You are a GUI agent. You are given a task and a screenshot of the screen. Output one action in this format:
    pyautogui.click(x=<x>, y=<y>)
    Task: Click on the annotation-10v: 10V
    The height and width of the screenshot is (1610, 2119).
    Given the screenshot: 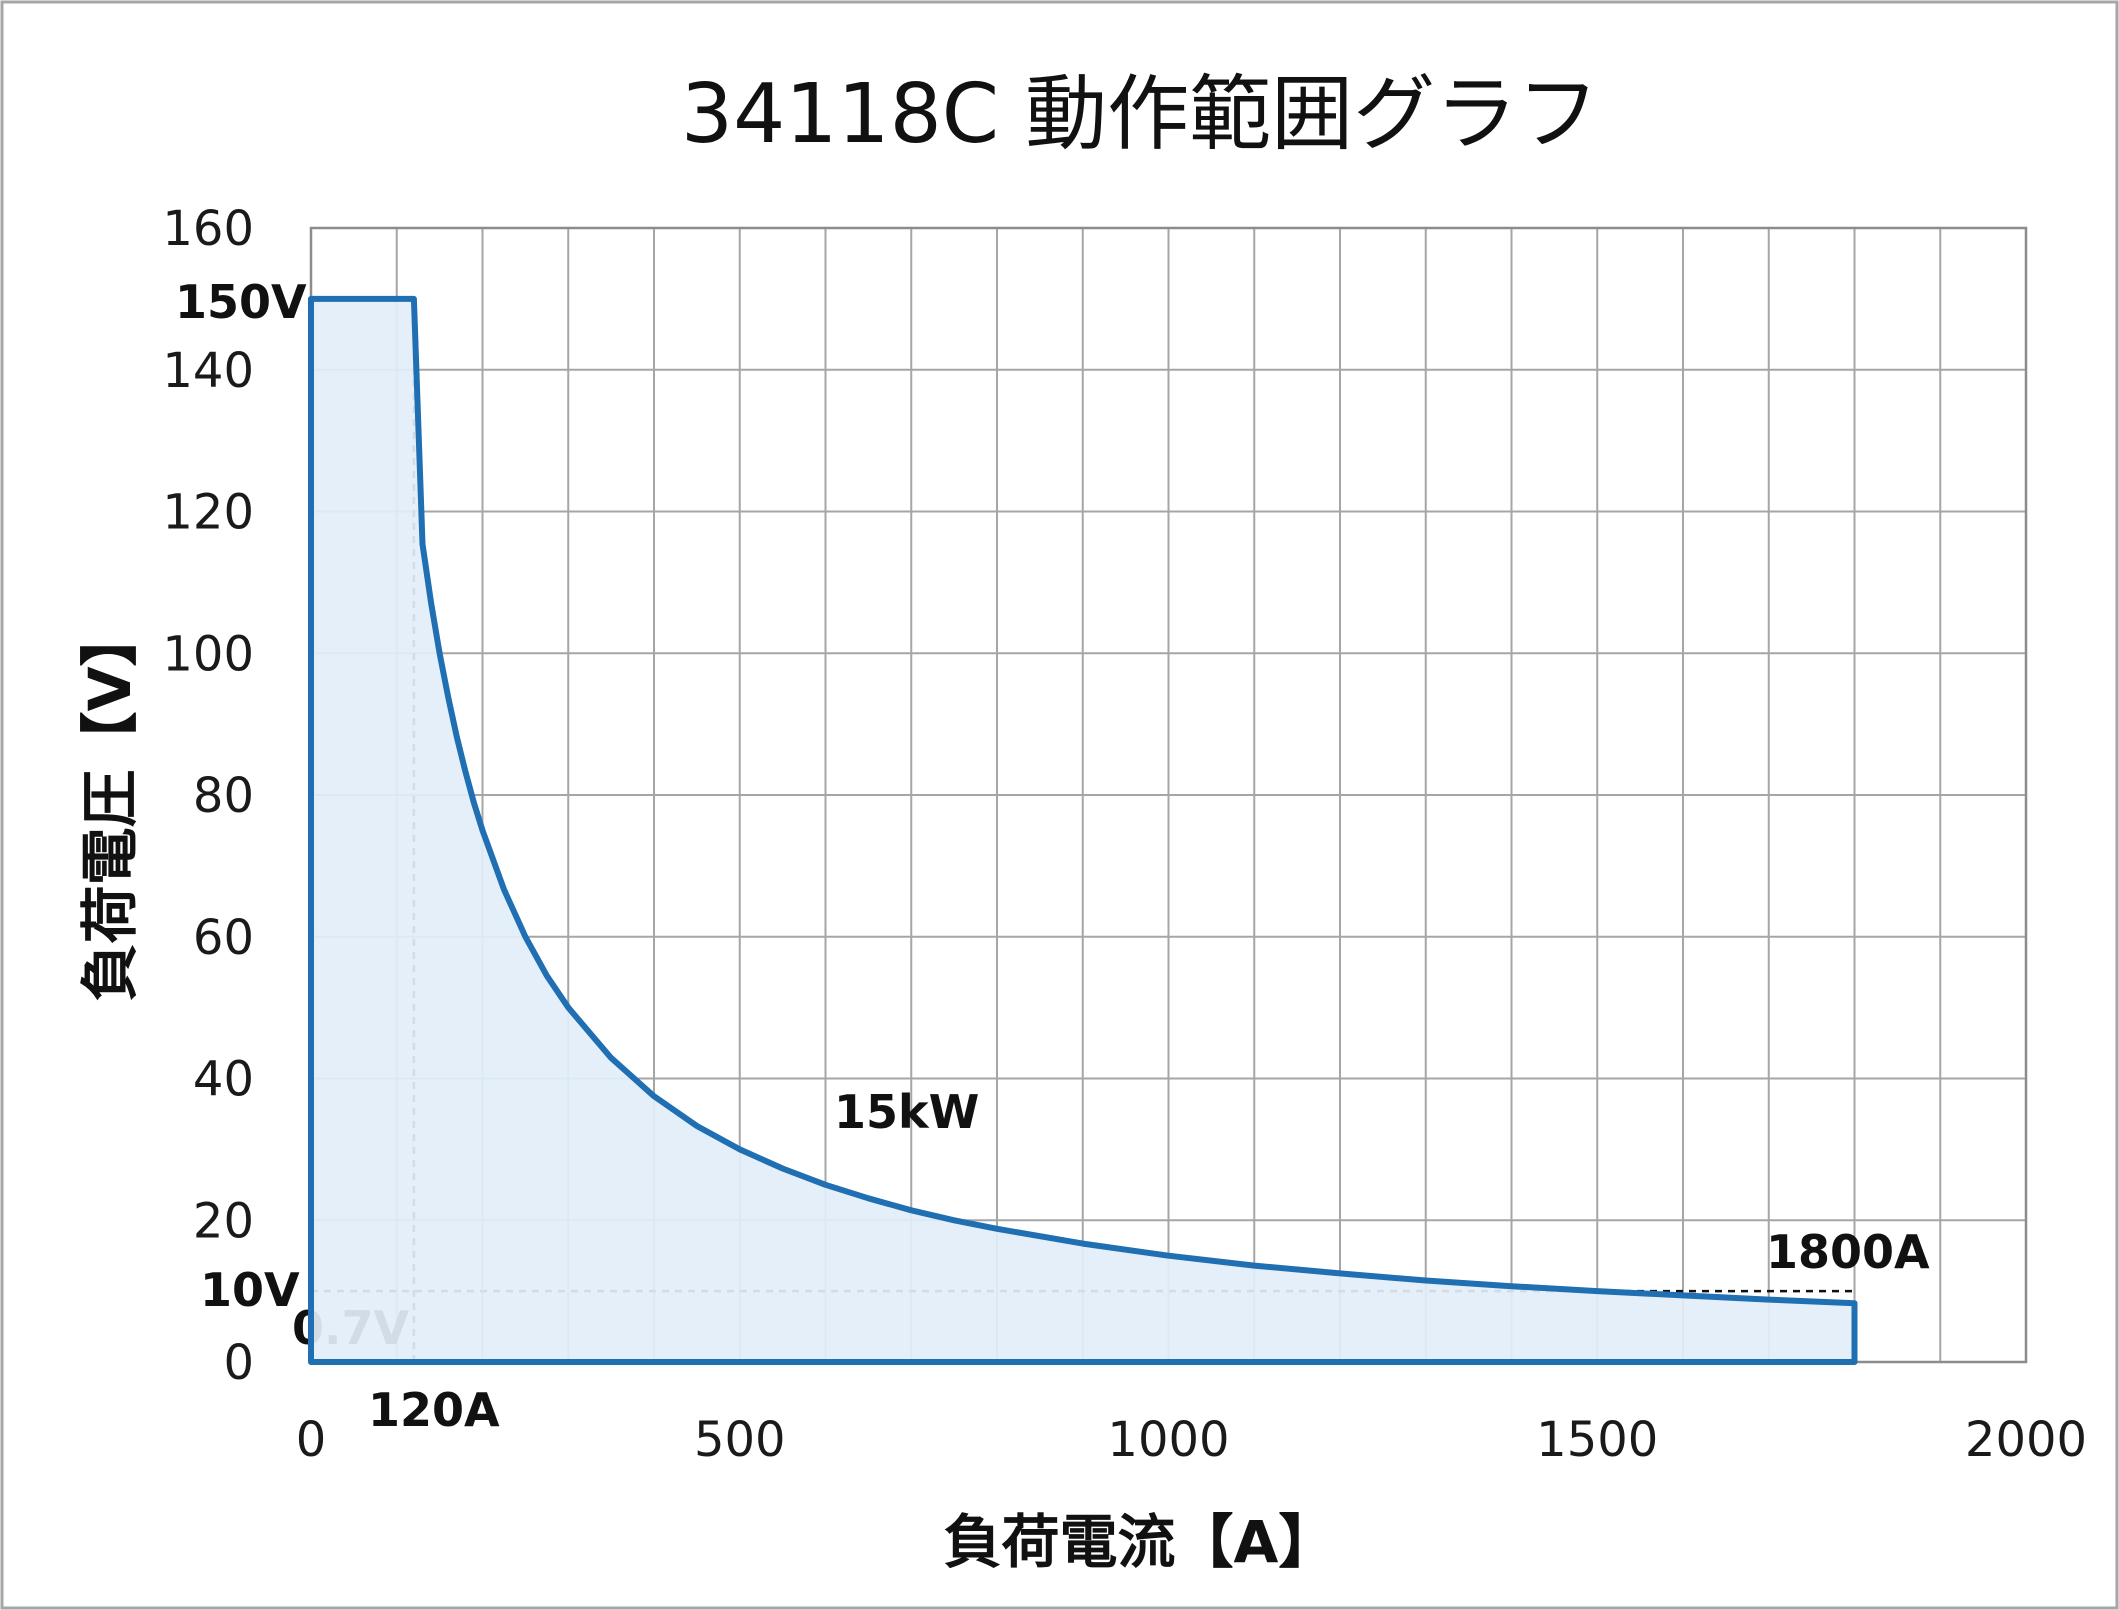 What is the action you would take?
    pyautogui.click(x=250, y=1290)
    